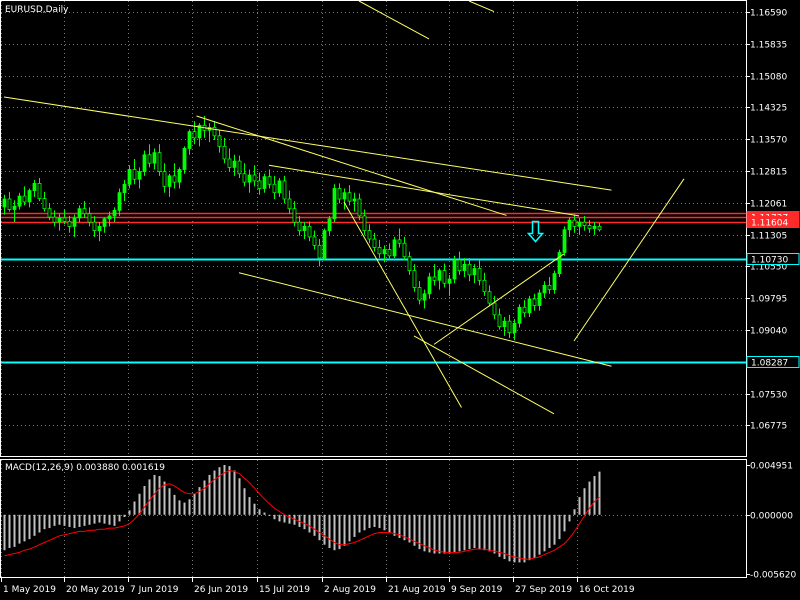 This screenshot has width=800, height=600. I want to click on down-arrow-icon, so click(535, 231).